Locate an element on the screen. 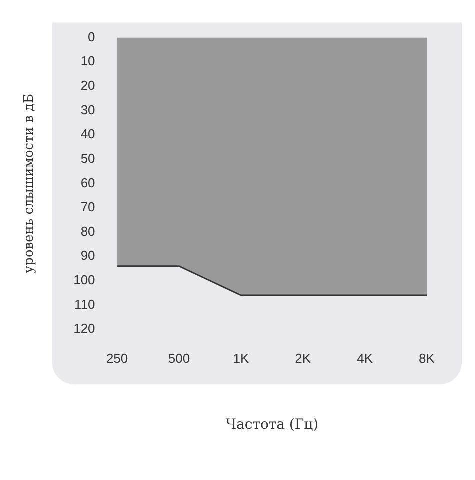 The image size is (475, 480). x-tick-label: 500 is located at coordinates (179, 358).